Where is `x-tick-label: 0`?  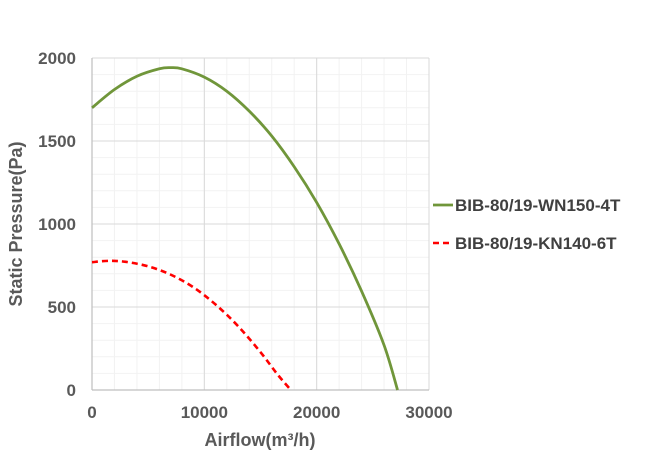 x-tick-label: 0 is located at coordinates (91, 412).